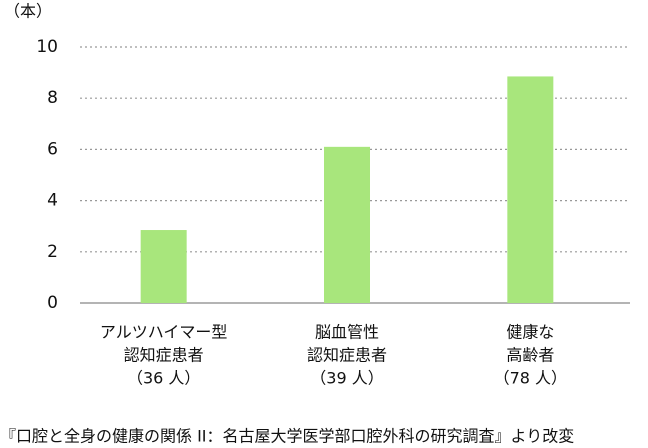 The width and height of the screenshot is (648, 448). Describe the element at coordinates (530, 355) in the screenshot. I see `x-tick-label: 高齢者` at that location.